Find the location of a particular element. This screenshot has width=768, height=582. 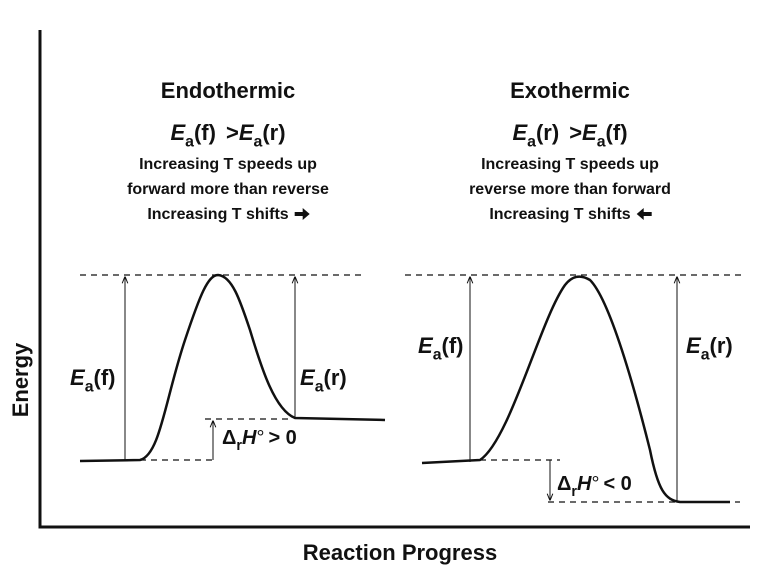

comparison: Ea(f) >Ea(r) is located at coordinates (227, 135).